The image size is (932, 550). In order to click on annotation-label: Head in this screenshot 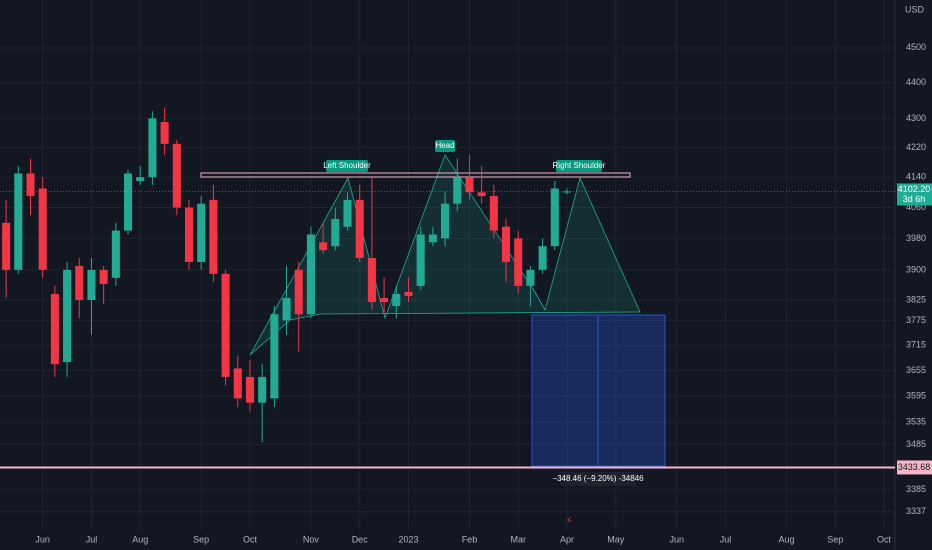, I will do `click(444, 145)`.